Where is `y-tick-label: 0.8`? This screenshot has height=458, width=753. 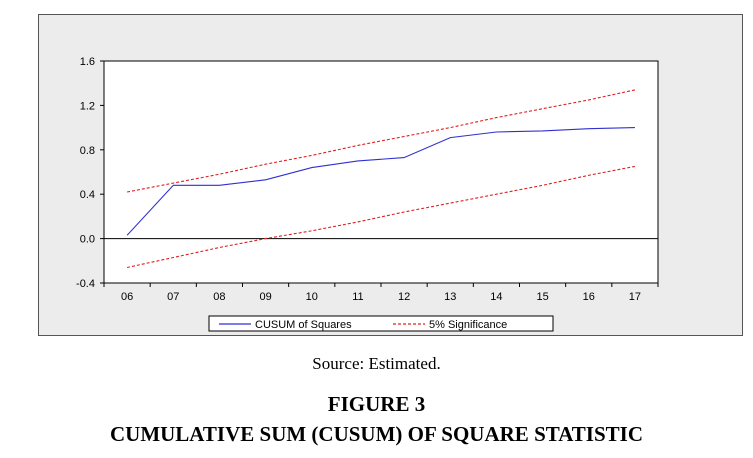 y-tick-label: 0.8 is located at coordinates (87, 151).